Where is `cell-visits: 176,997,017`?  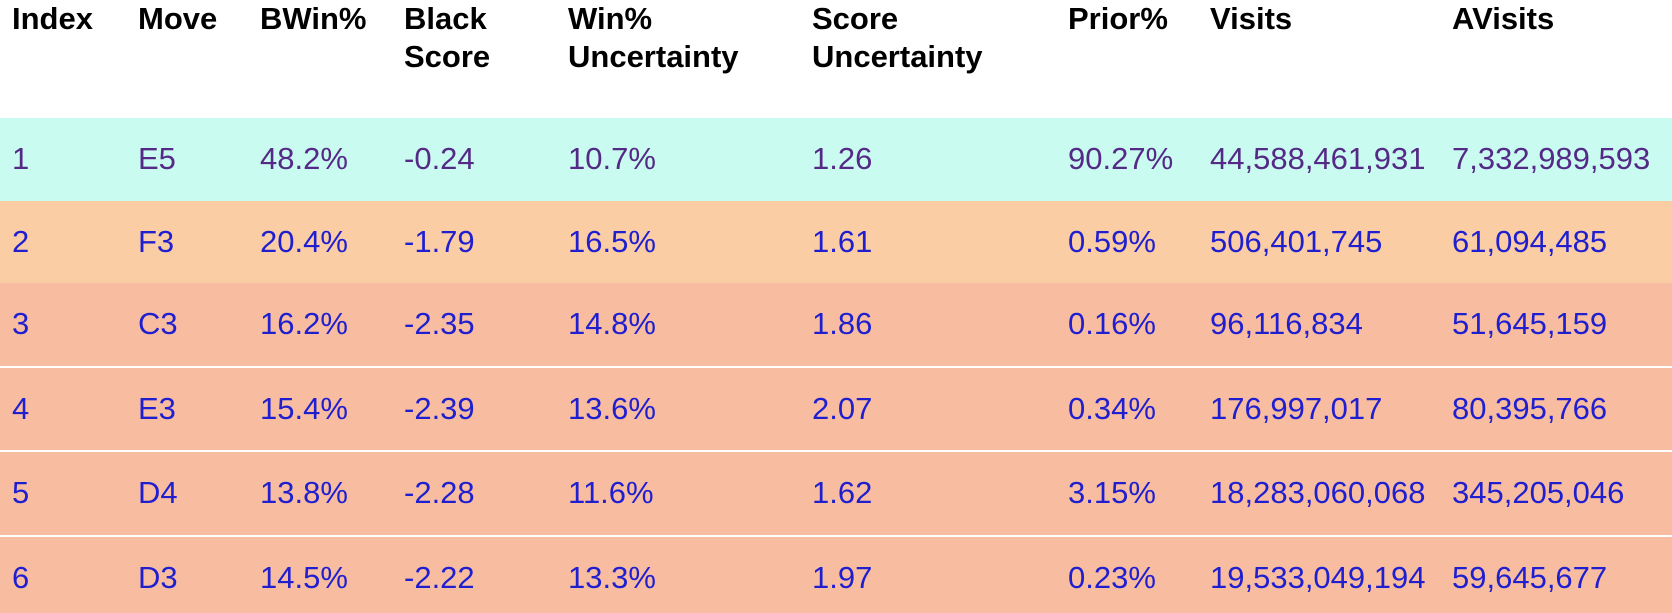
cell-visits: 176,997,017 is located at coordinates (1319, 408).